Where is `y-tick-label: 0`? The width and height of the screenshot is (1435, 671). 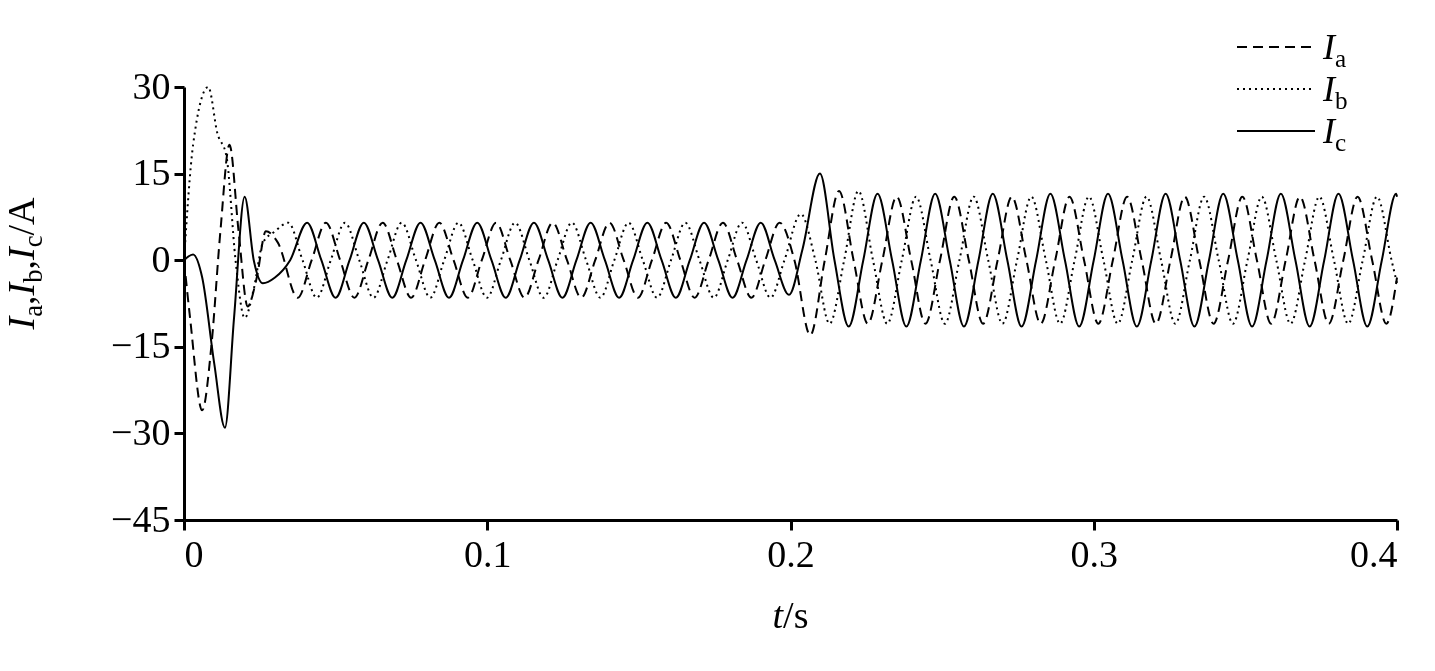
y-tick-label: 0 is located at coordinates (161, 258).